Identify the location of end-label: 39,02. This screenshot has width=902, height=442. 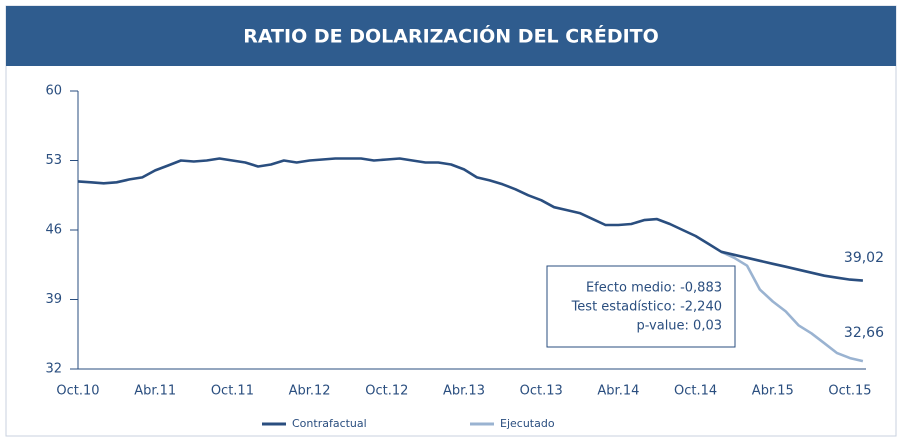
(864, 258).